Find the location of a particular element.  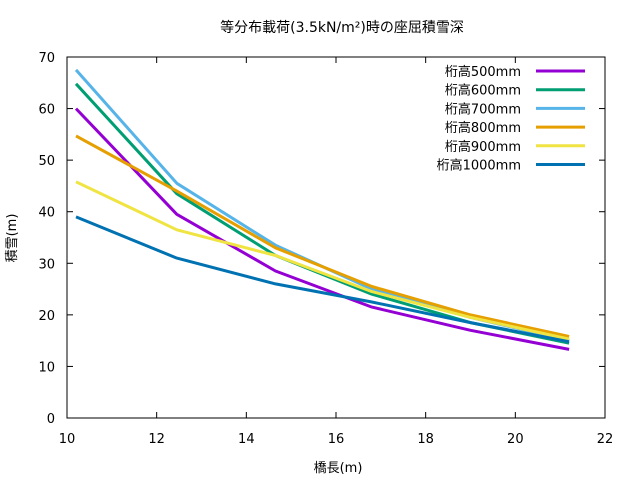

x-tick-label: 16 is located at coordinates (336, 439).